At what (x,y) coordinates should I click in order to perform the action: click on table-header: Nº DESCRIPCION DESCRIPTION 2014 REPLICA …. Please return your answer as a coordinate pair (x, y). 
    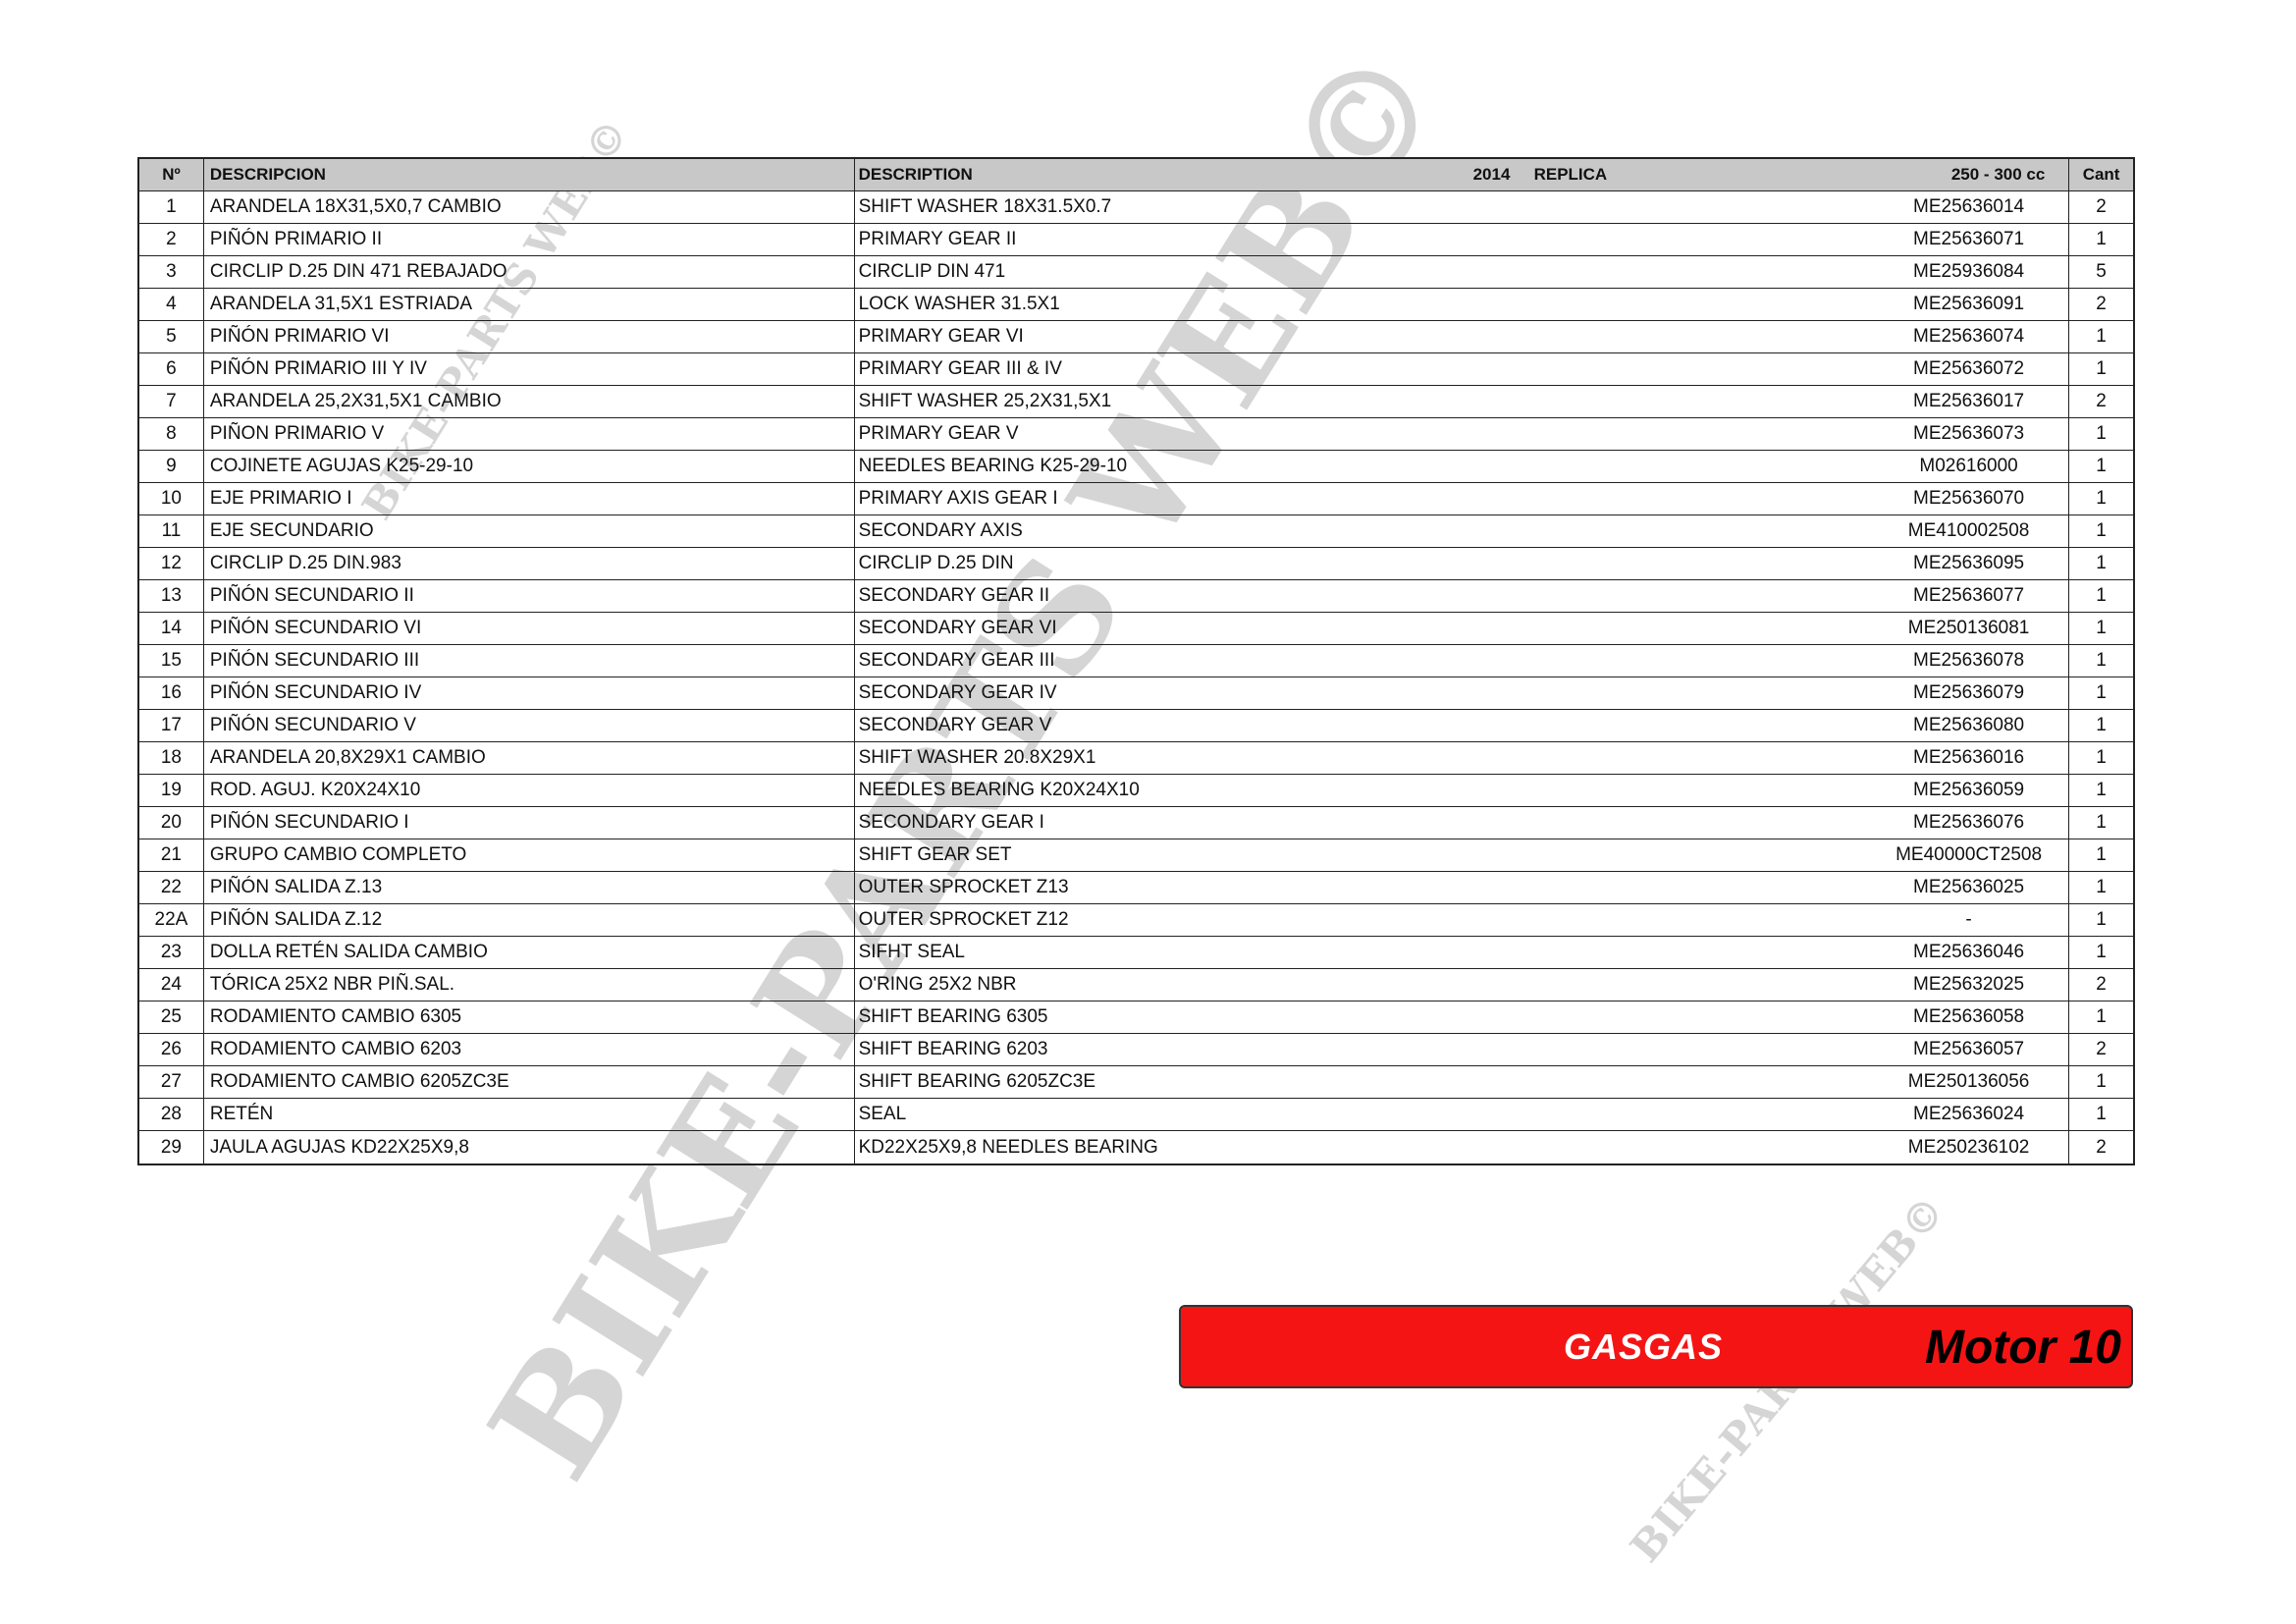
    Looking at the image, I should click on (1136, 175).